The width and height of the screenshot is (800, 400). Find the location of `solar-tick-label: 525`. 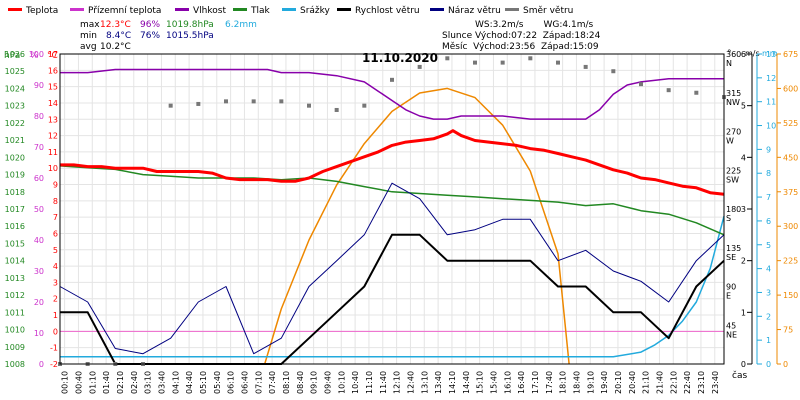

solar-tick-label: 525 is located at coordinates (790, 123).